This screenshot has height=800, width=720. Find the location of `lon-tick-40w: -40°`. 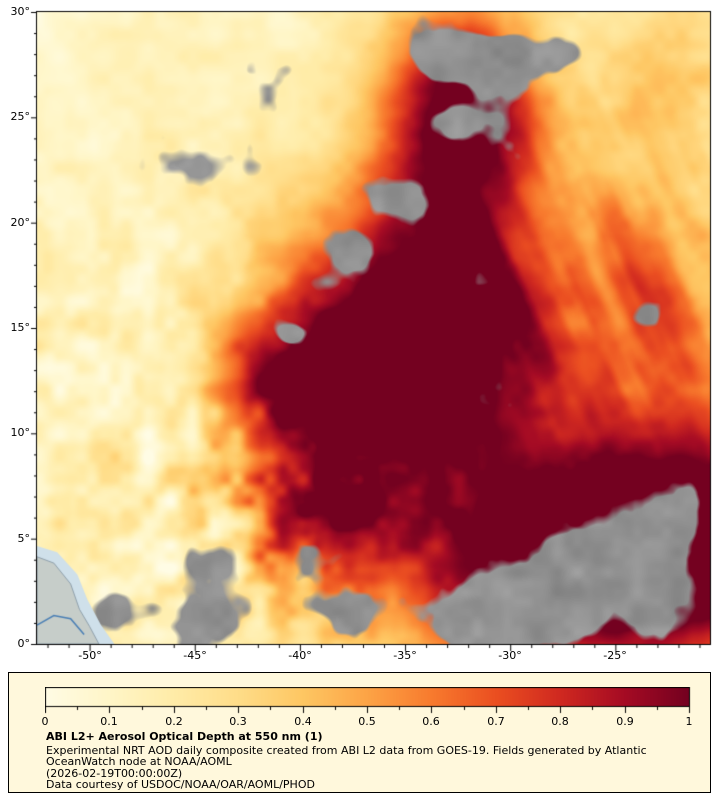

lon-tick-40w: -40° is located at coordinates (300, 655).